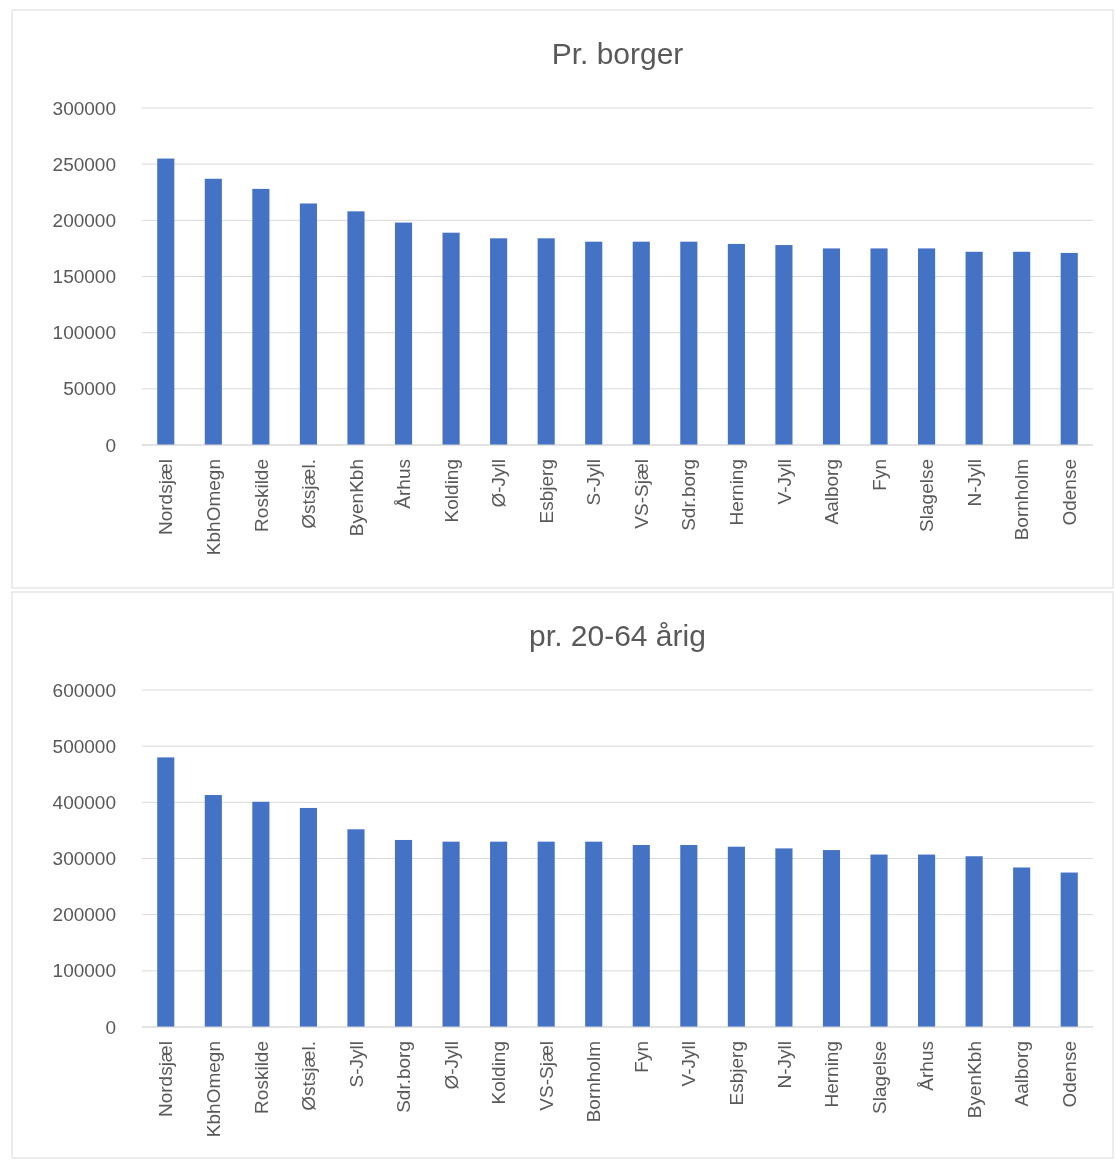  Describe the element at coordinates (84, 746) in the screenshot. I see `y-tick-label: 500000` at that location.